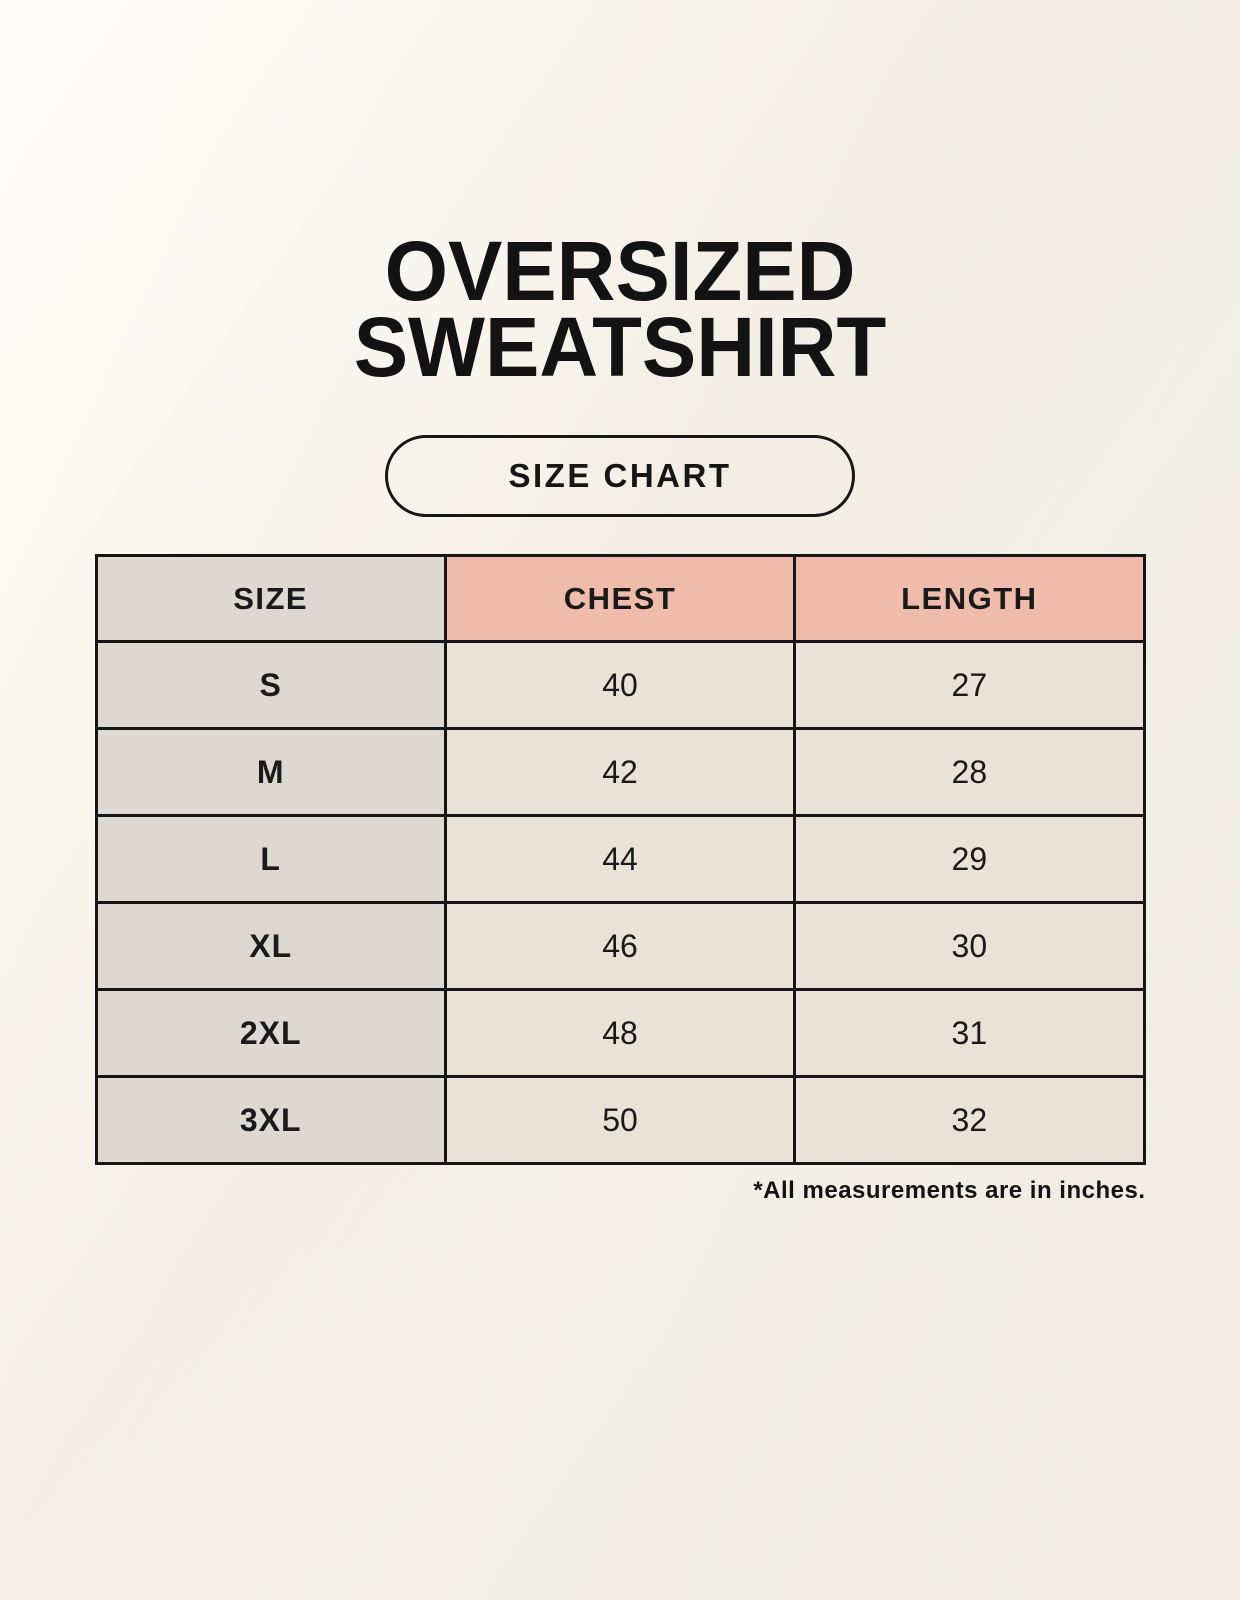  Describe the element at coordinates (270, 598) in the screenshot. I see `column-header-size: SIZE` at that location.